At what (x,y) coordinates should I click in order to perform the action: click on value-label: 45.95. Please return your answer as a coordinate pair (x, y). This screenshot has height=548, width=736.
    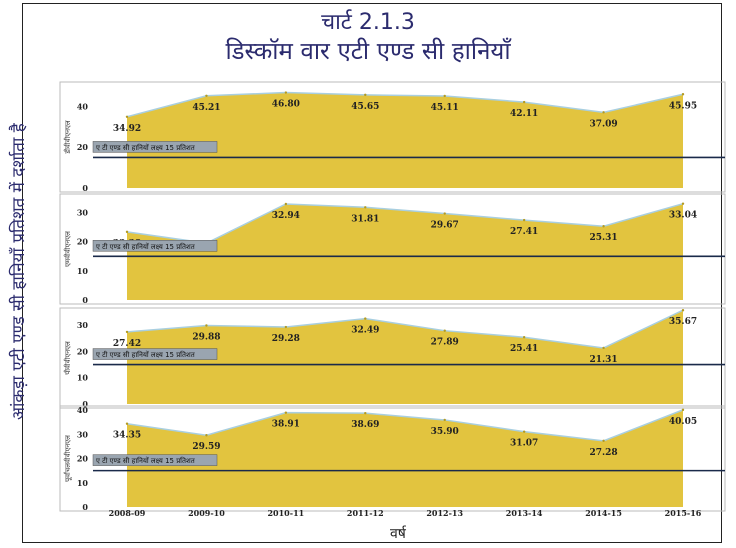
    Looking at the image, I should click on (683, 106).